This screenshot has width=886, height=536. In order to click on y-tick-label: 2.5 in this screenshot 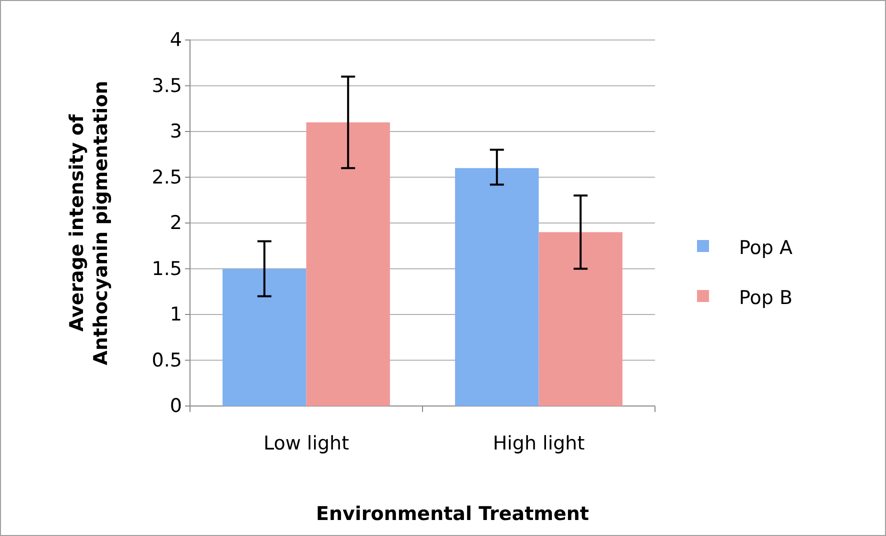, I will do `click(167, 177)`.